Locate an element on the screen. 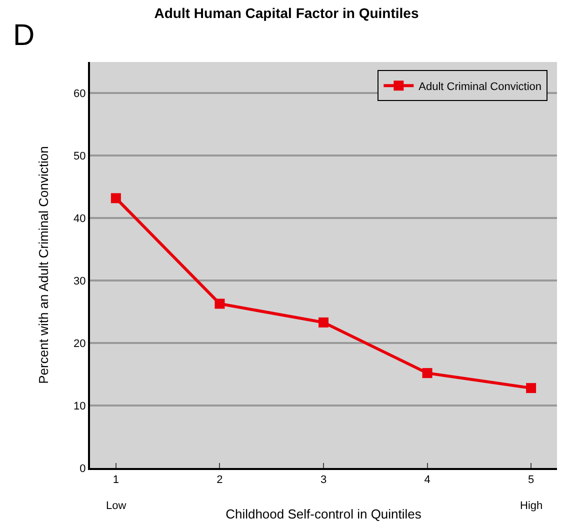 The image size is (573, 530). x-tick-label: 5 is located at coordinates (531, 480).